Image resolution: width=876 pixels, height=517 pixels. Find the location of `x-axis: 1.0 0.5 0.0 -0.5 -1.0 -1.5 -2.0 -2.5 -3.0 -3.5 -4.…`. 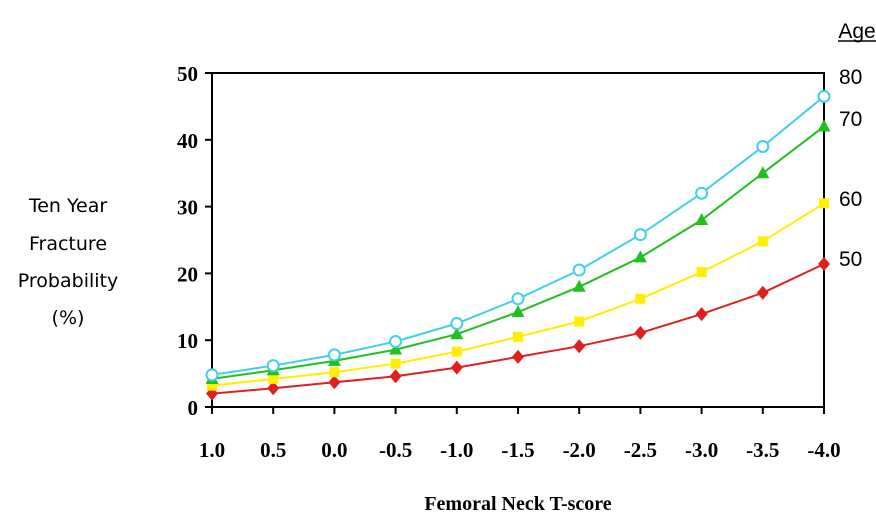

x-axis: 1.0 0.5 0.0 -0.5 -1.0 -1.5 -2.0 -2.5 -3.0 -3.5 -4.… is located at coordinates (520, 434).